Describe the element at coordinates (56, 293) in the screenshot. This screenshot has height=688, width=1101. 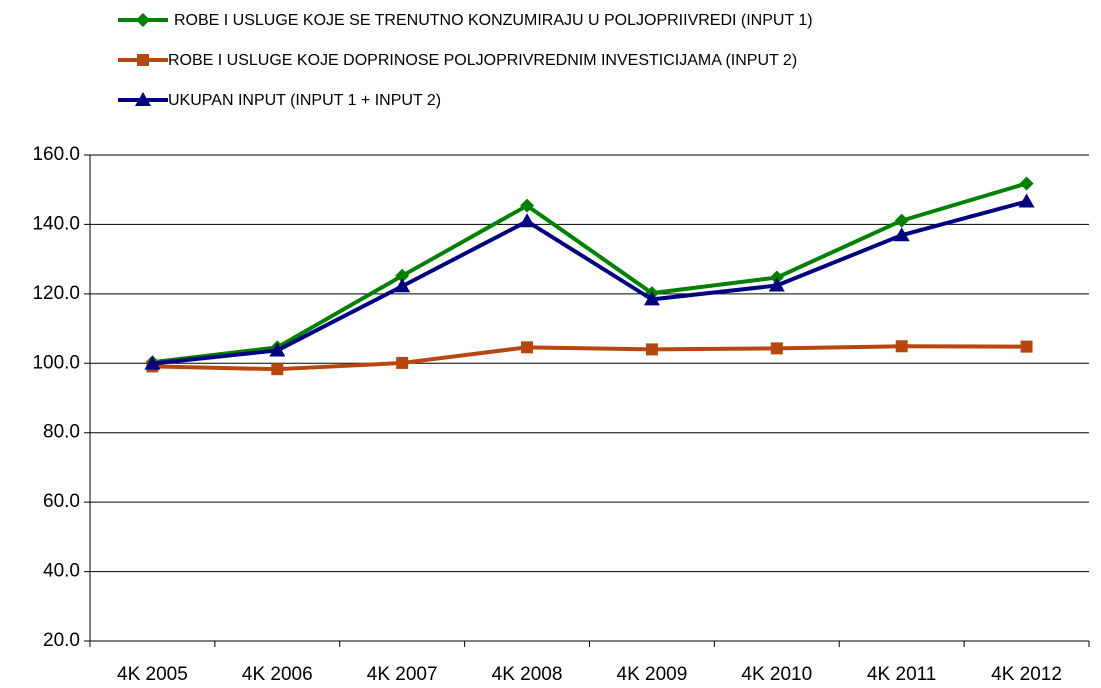
I see `y-tick-label: 120.0` at that location.